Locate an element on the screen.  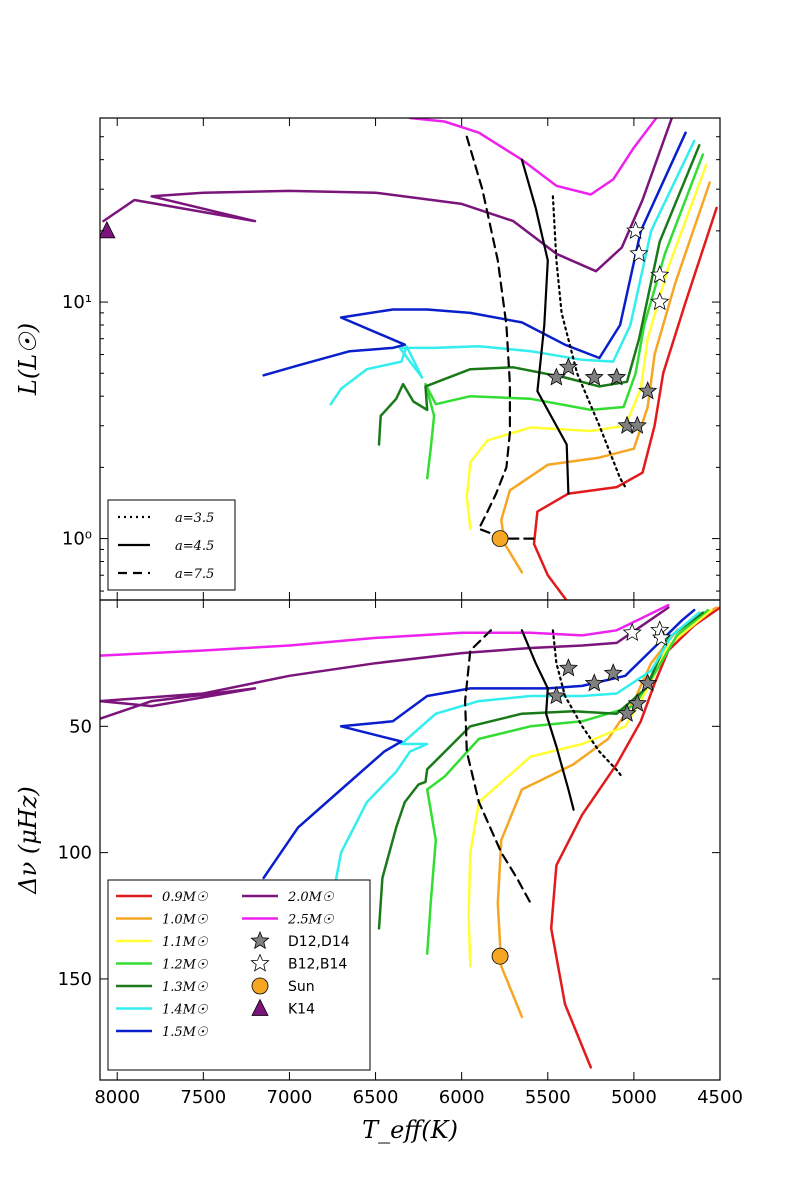
legend-label: 0.9M☉ is located at coordinates (185, 897).